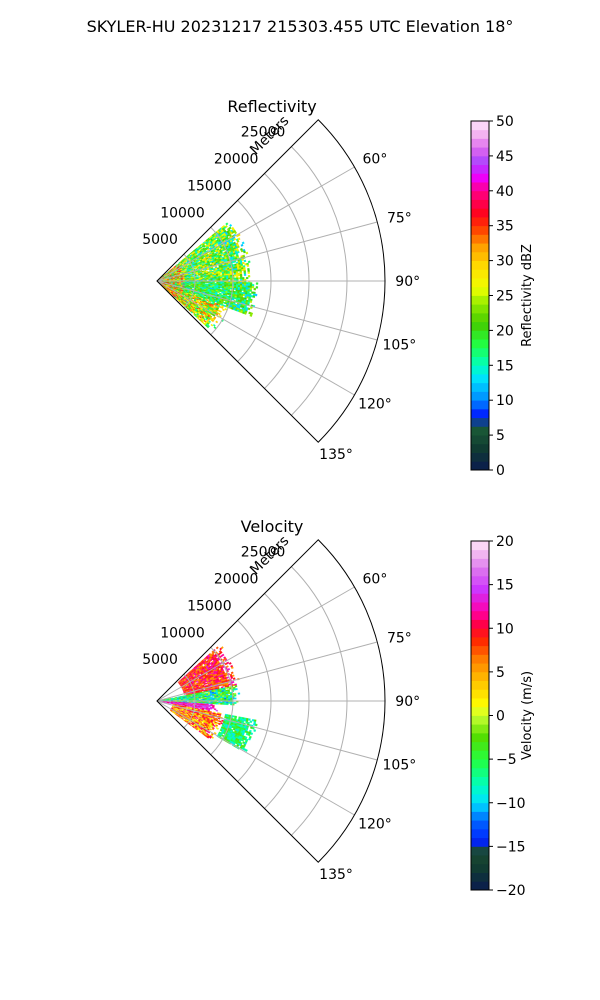  What do you see at coordinates (505, 157) in the screenshot?
I see `colorbar-tick-label: 45` at bounding box center [505, 157].